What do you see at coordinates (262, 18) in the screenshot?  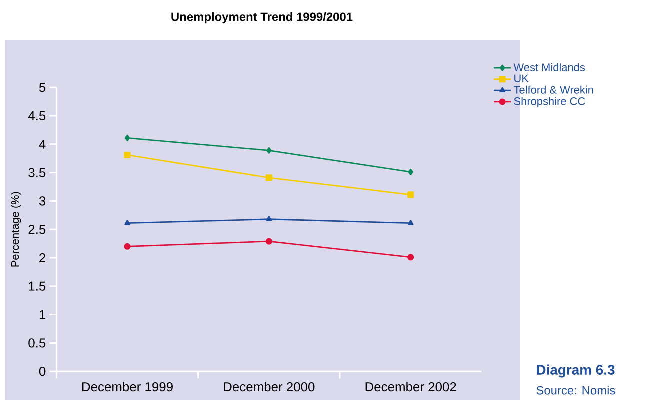 I see `chart-title: Unemployment Trend 1999/2001` at bounding box center [262, 18].